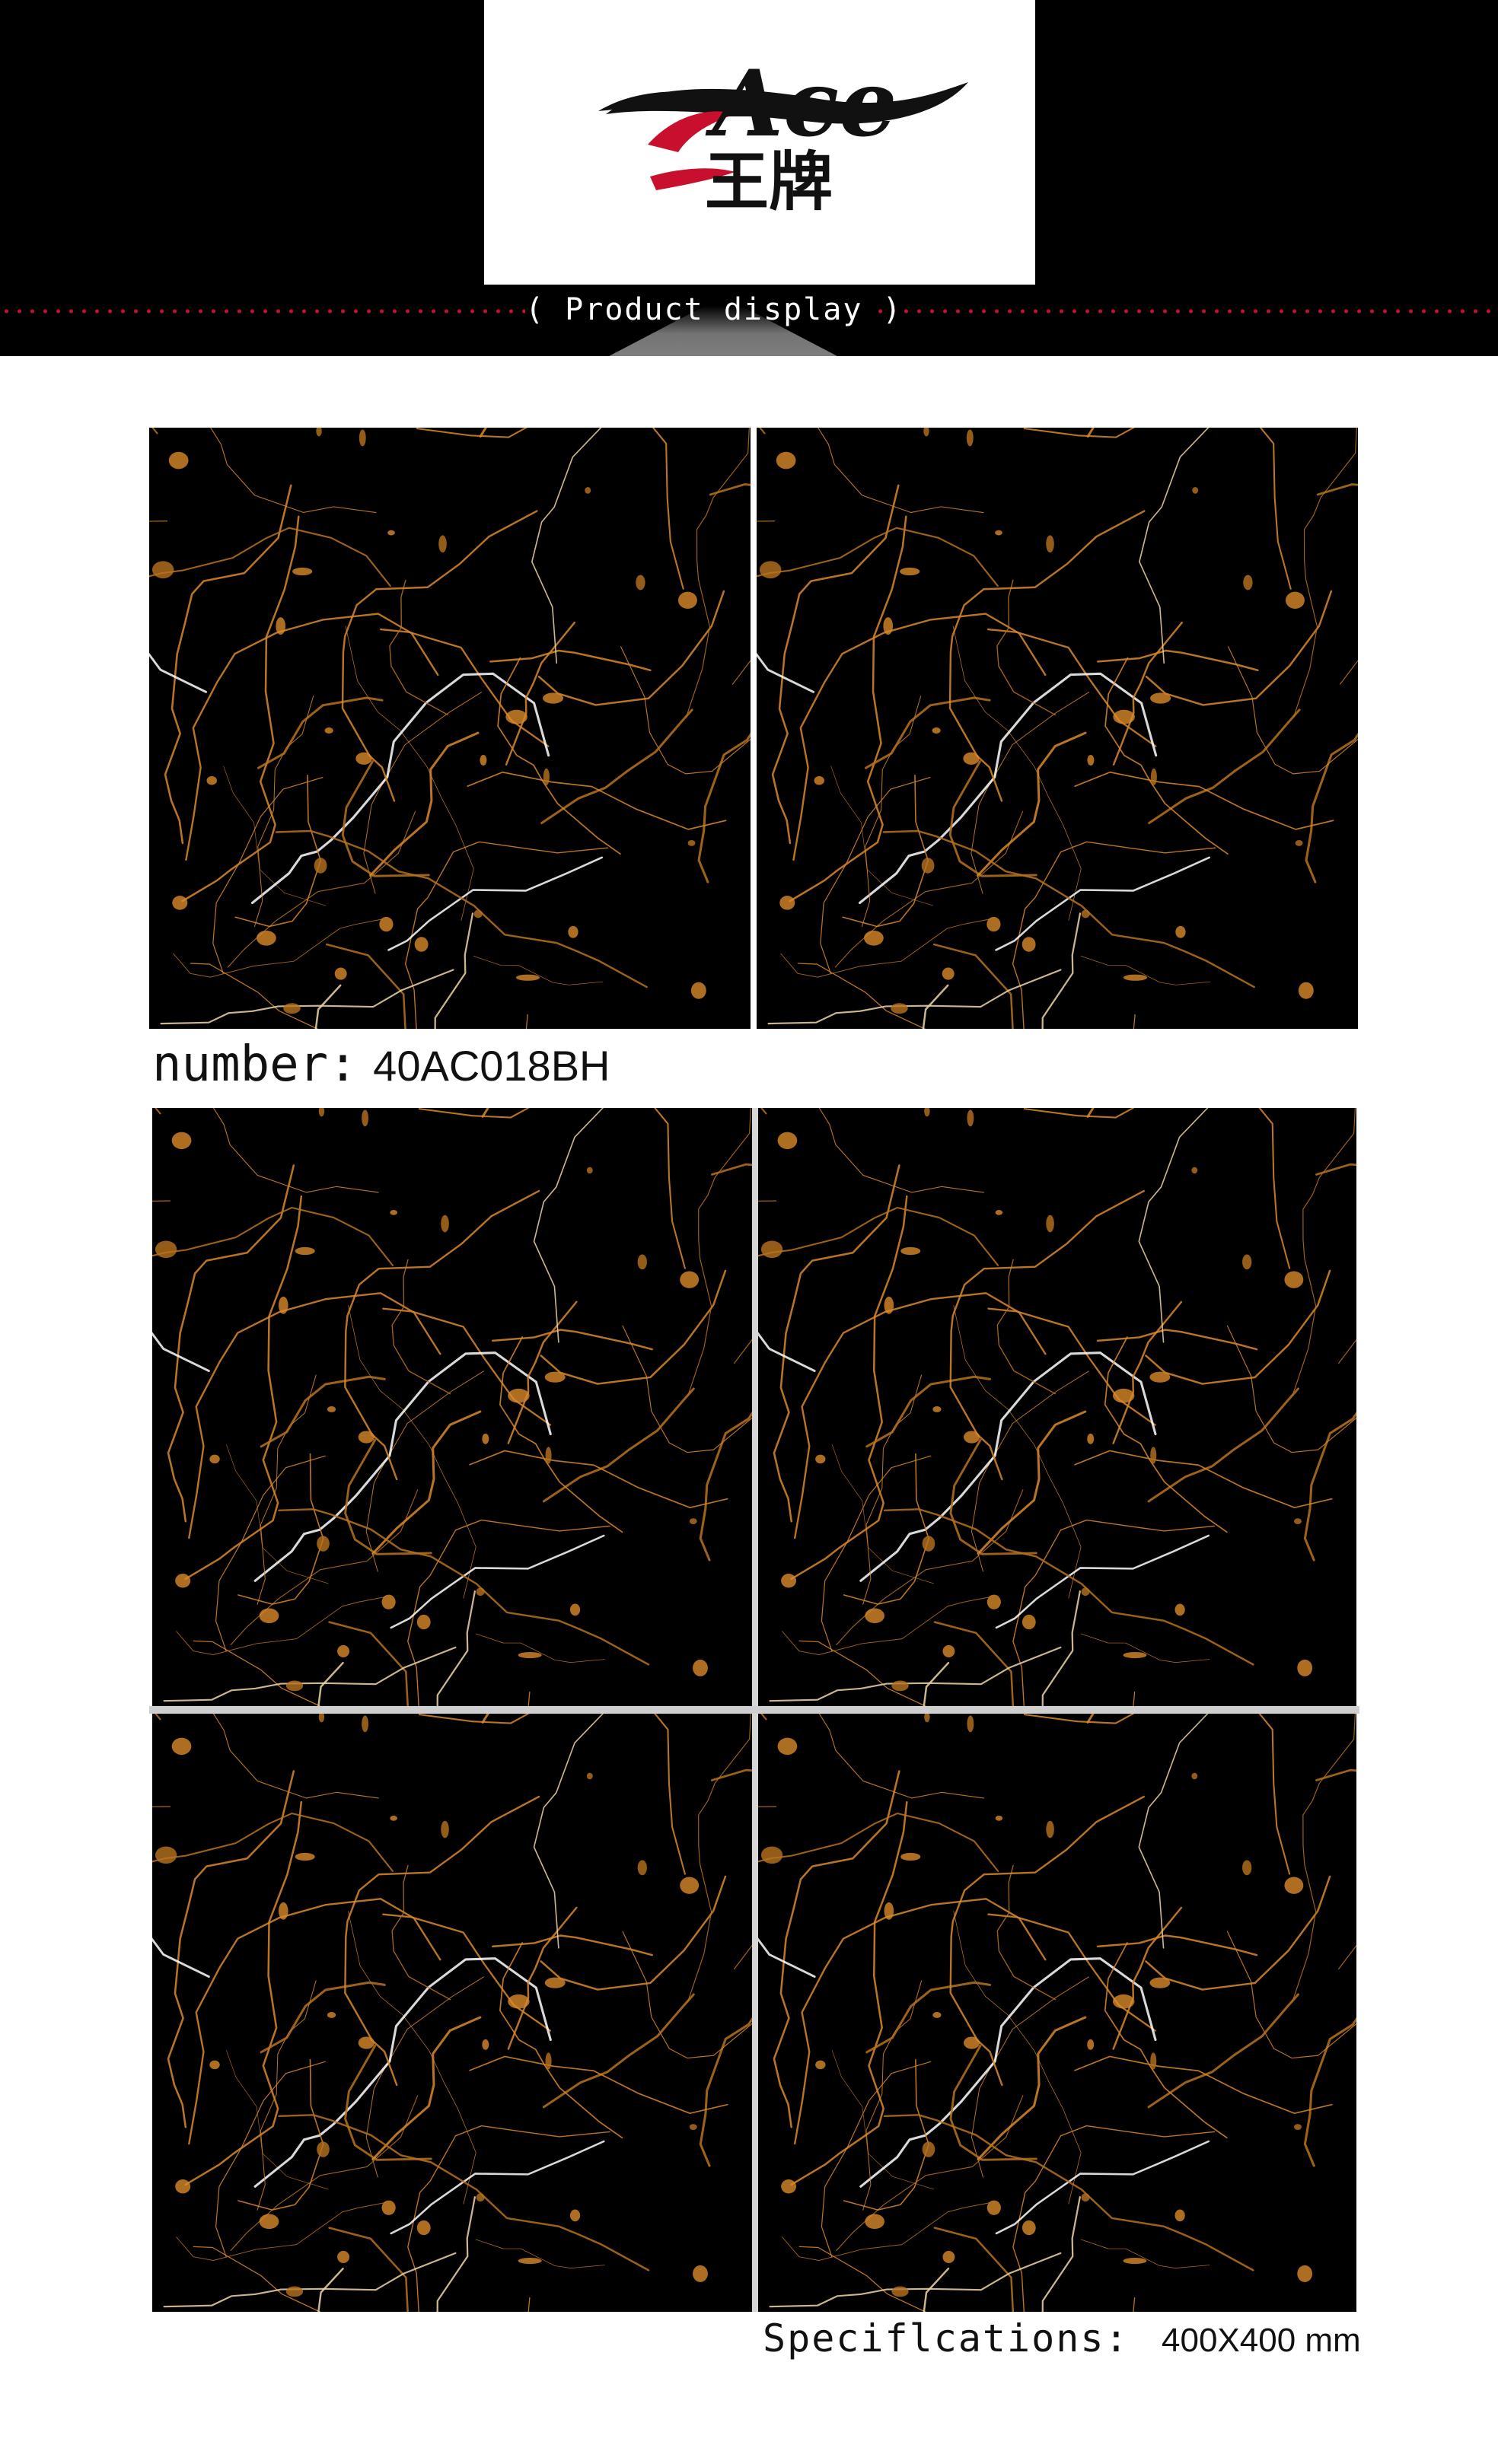 This screenshot has height=2464, width=1498. Describe the element at coordinates (450, 728) in the screenshot. I see `marble-texture` at that location.